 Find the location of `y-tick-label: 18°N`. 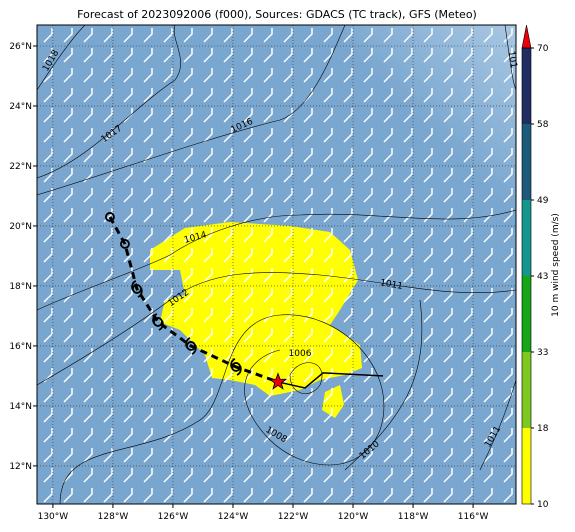

y-tick-label: 18°N is located at coordinates (20, 287).